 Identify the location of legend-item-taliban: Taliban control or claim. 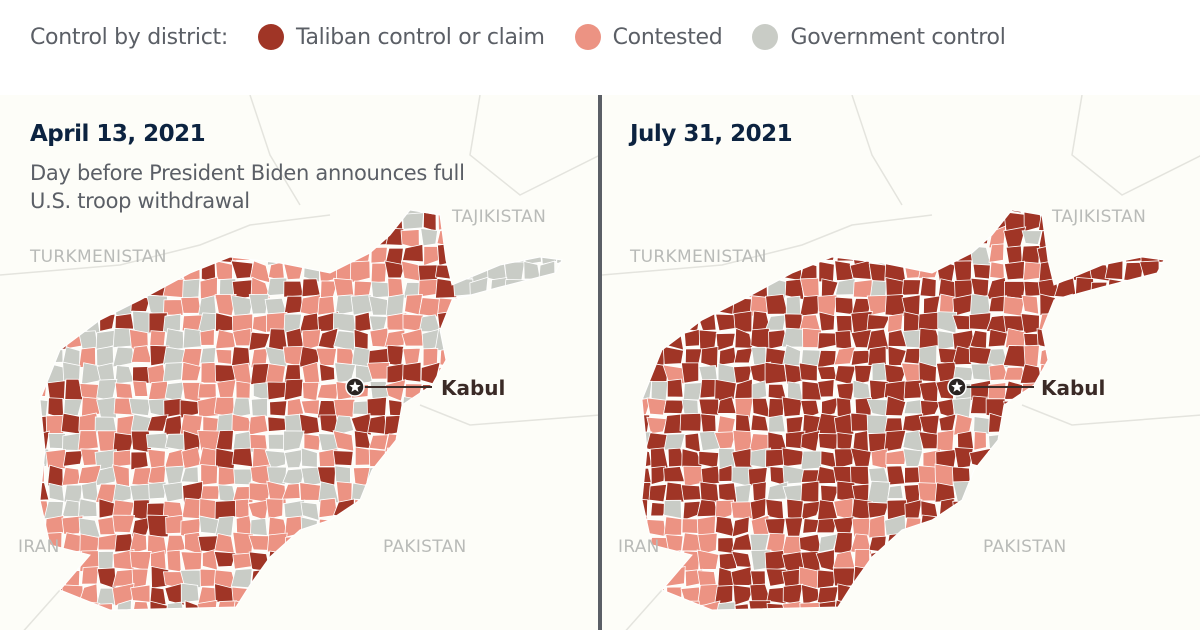
(401, 37).